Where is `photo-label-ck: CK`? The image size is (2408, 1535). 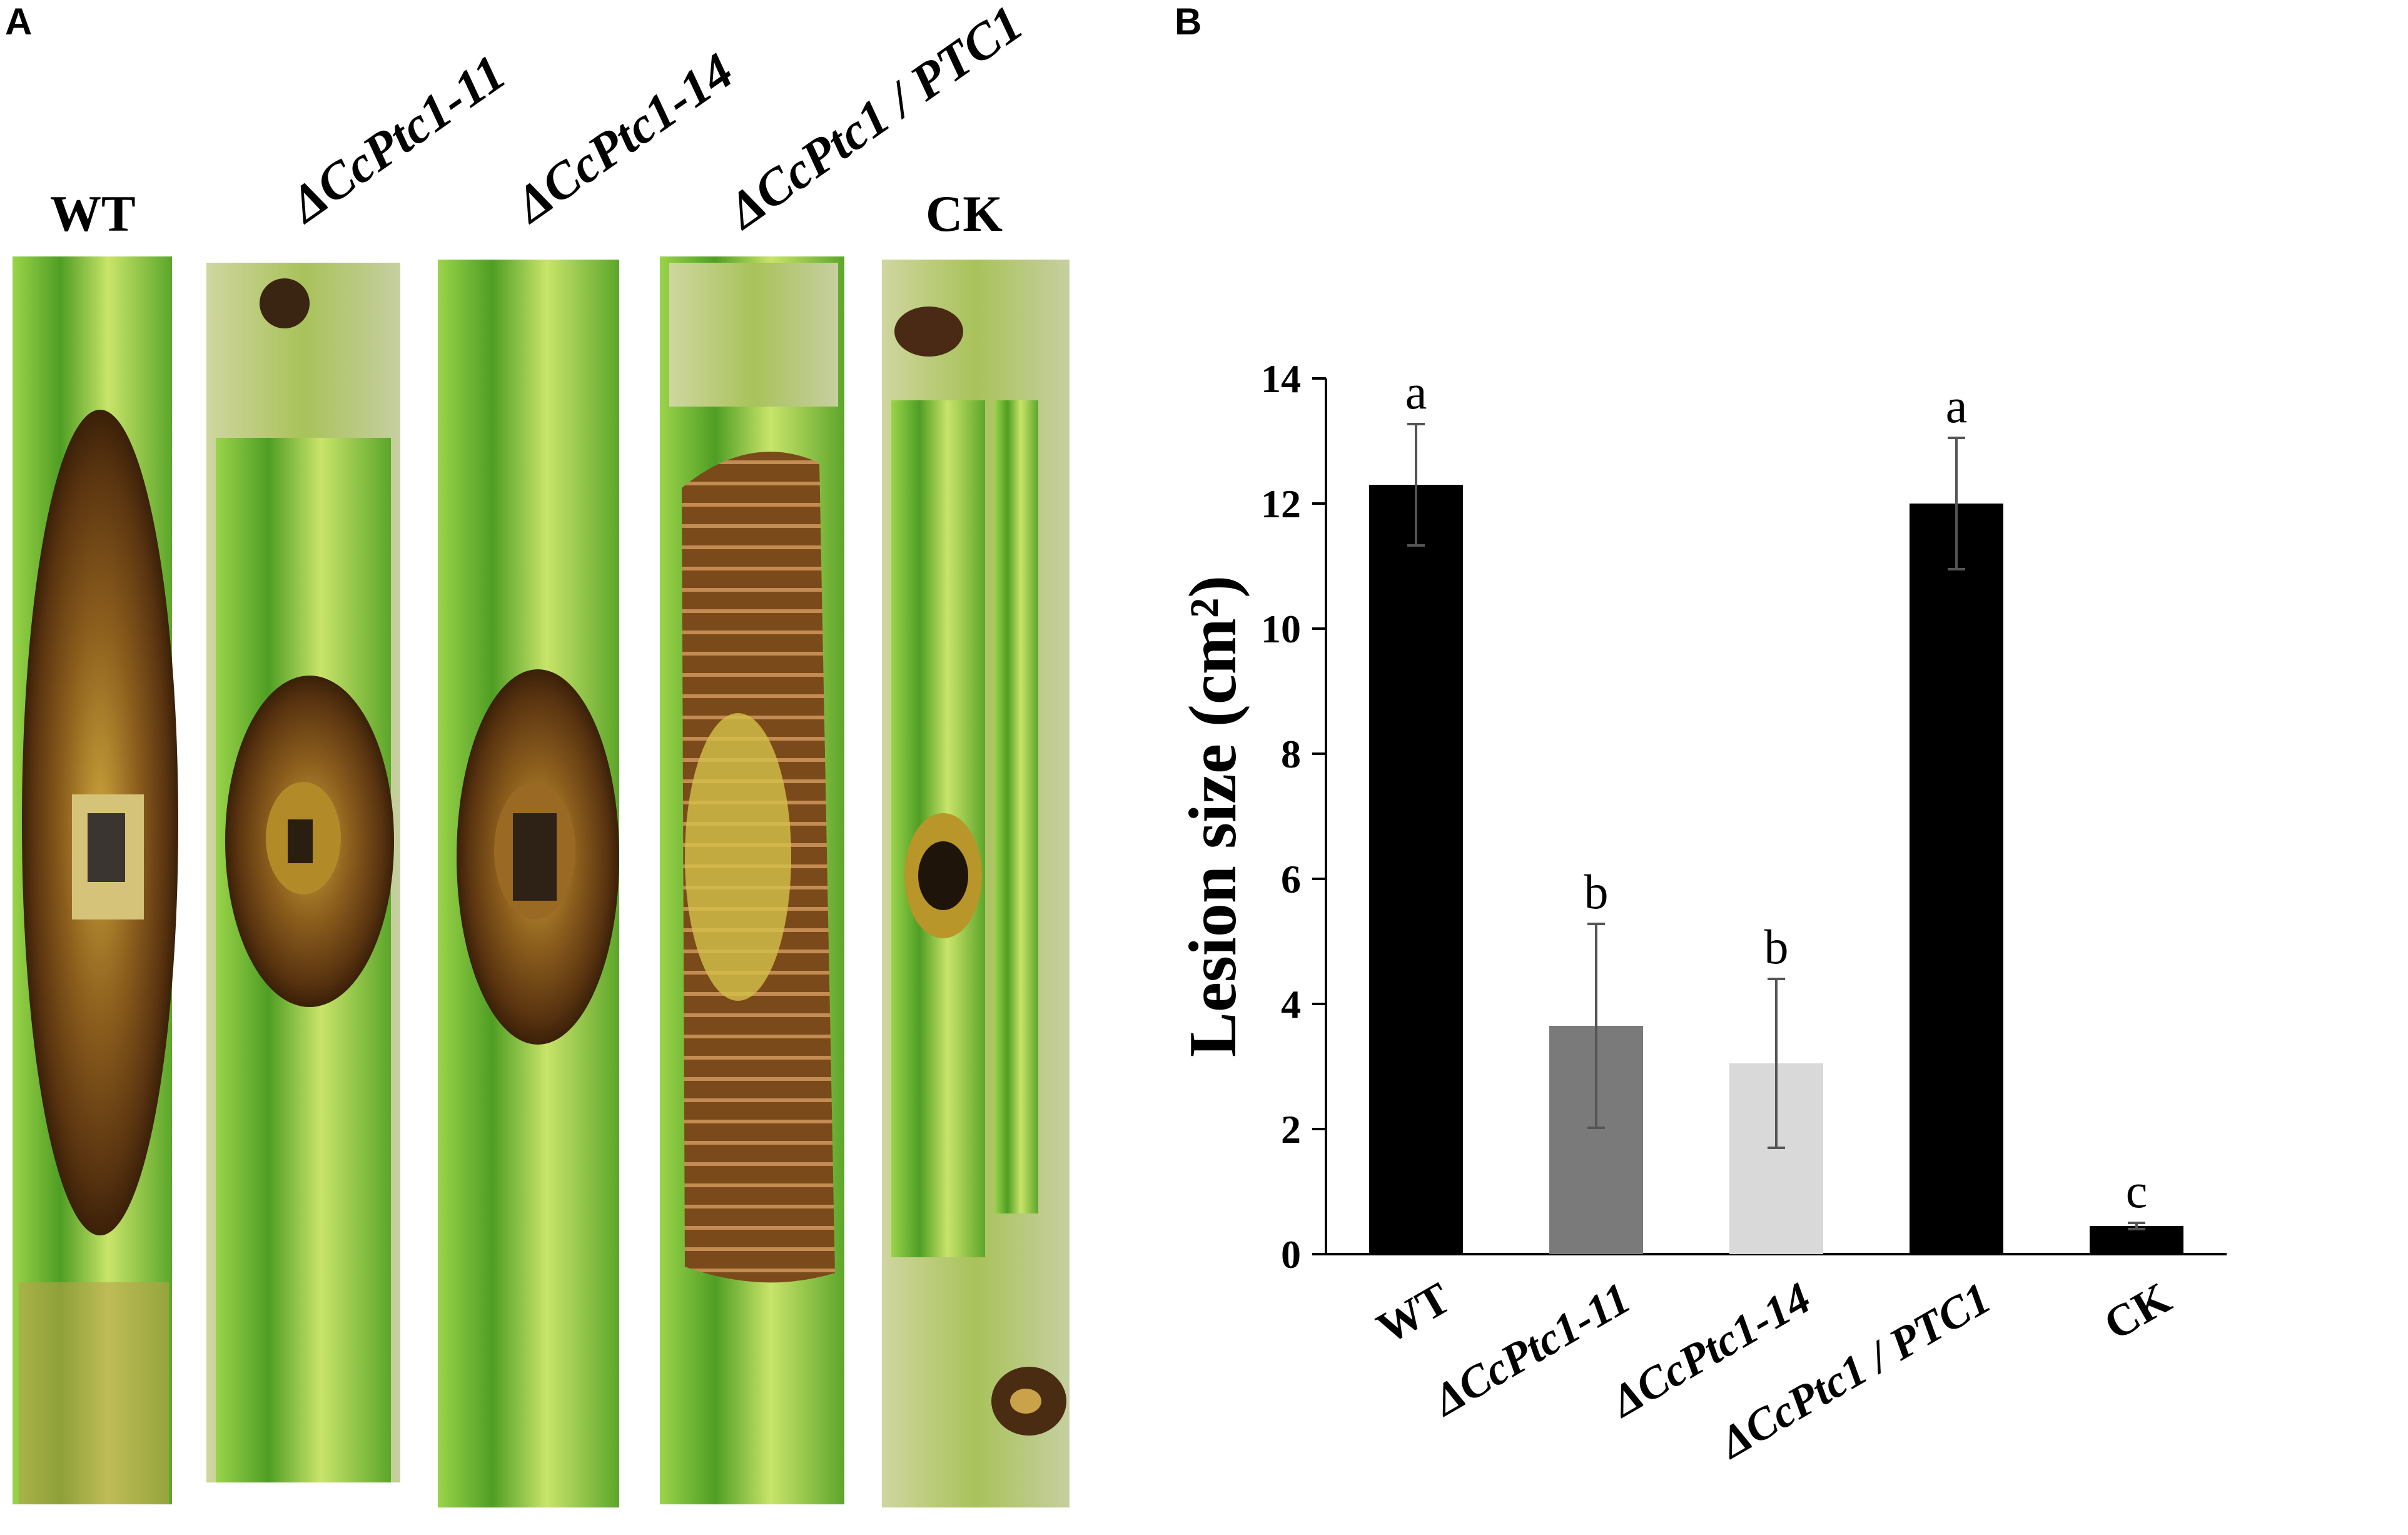 photo-label-ck: CK is located at coordinates (964, 213).